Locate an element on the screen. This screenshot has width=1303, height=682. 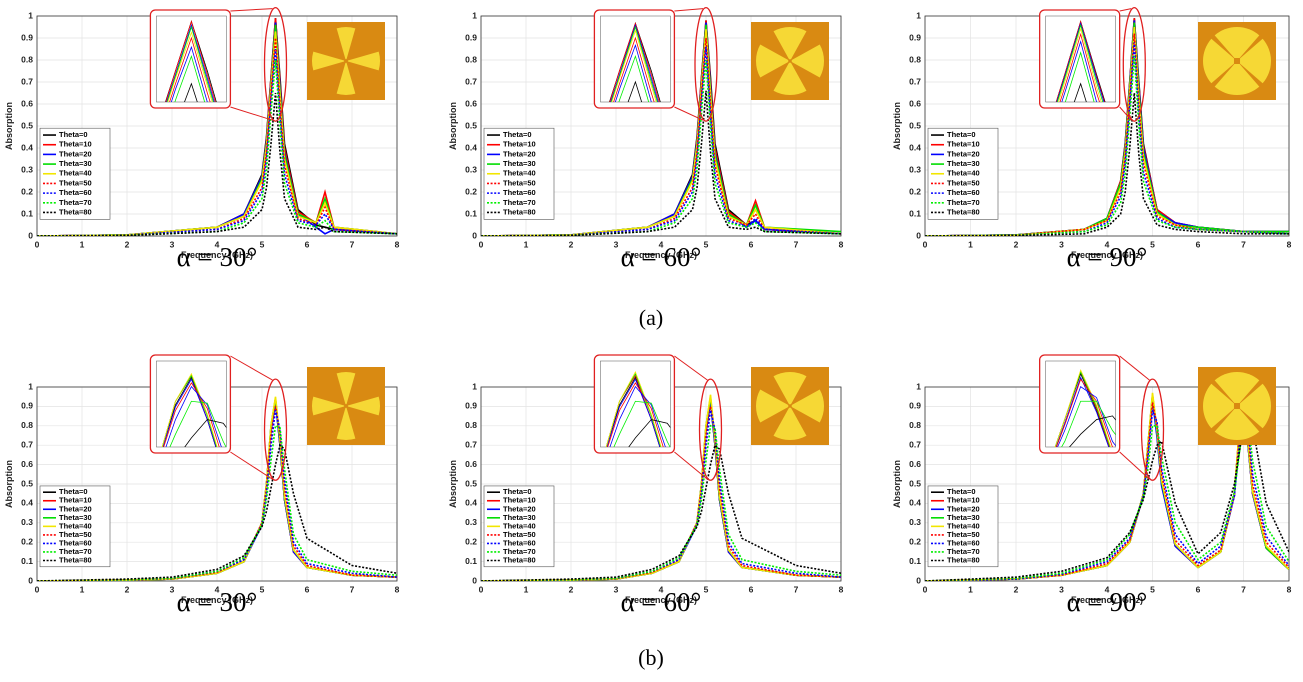
y-tick-label: 0.5 is located at coordinates (27, 483).